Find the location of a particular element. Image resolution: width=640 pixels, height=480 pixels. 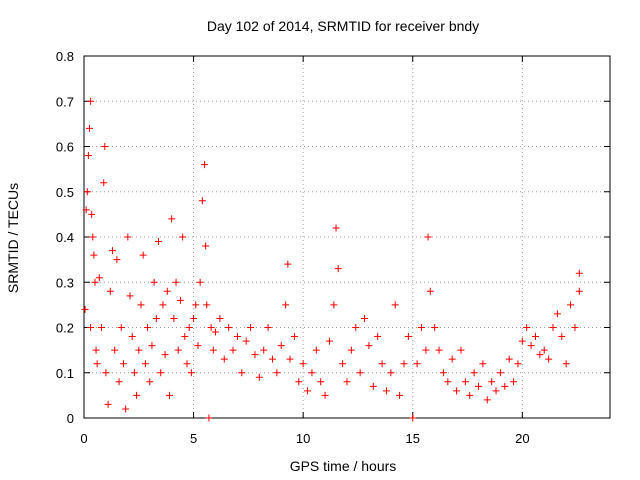

y-tick-label: 0.6 is located at coordinates (65, 147).